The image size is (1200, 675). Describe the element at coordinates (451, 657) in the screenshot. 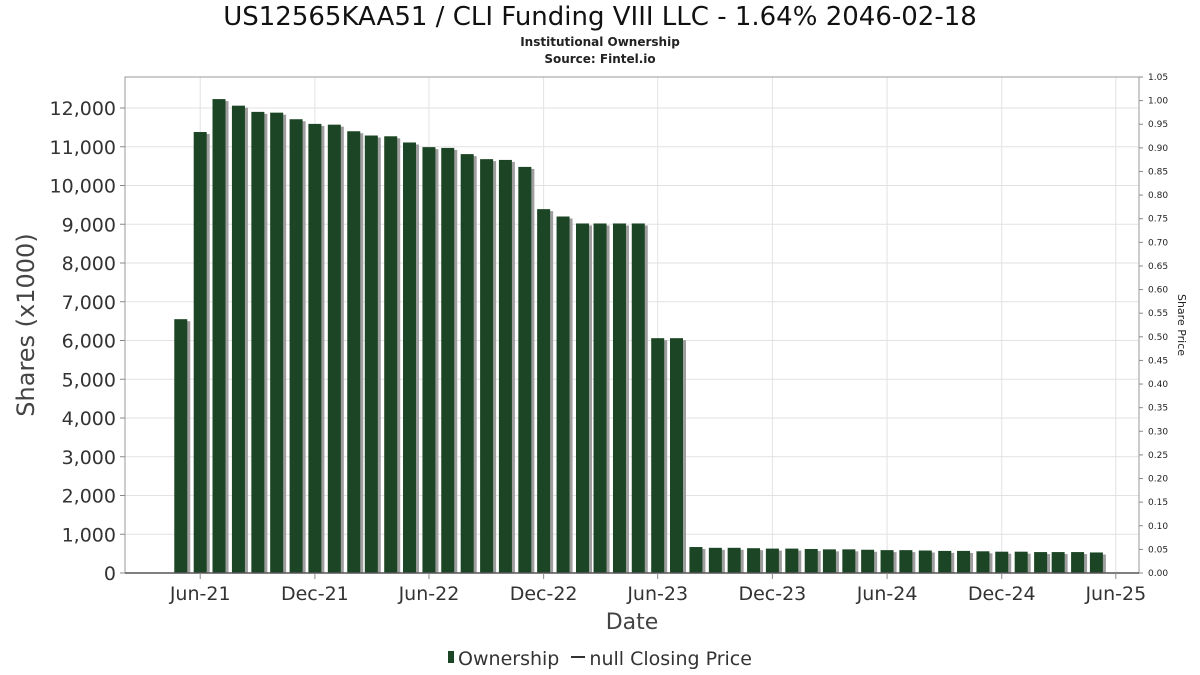

I see `ownership-swatch-icon` at that location.